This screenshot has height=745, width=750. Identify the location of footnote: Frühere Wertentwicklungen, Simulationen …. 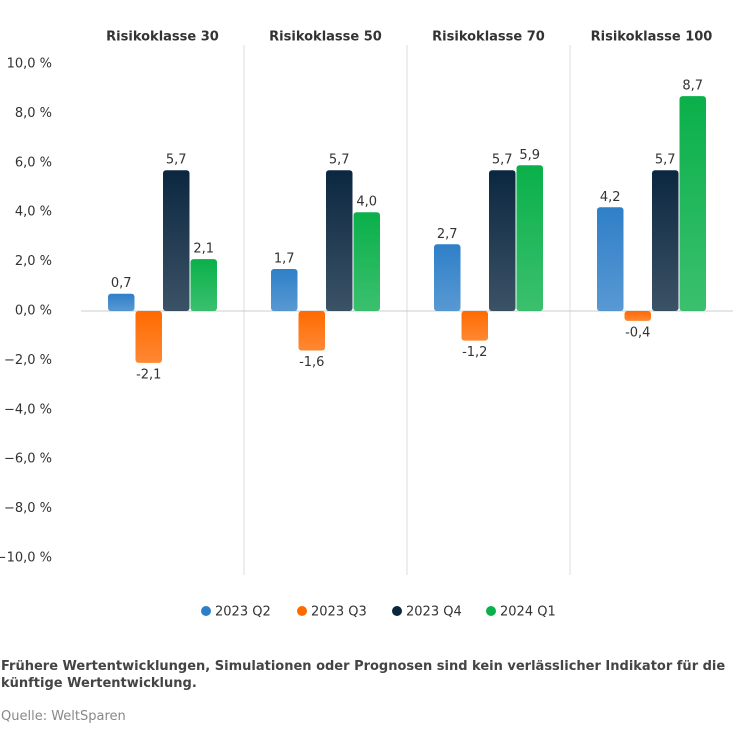
(363, 675).